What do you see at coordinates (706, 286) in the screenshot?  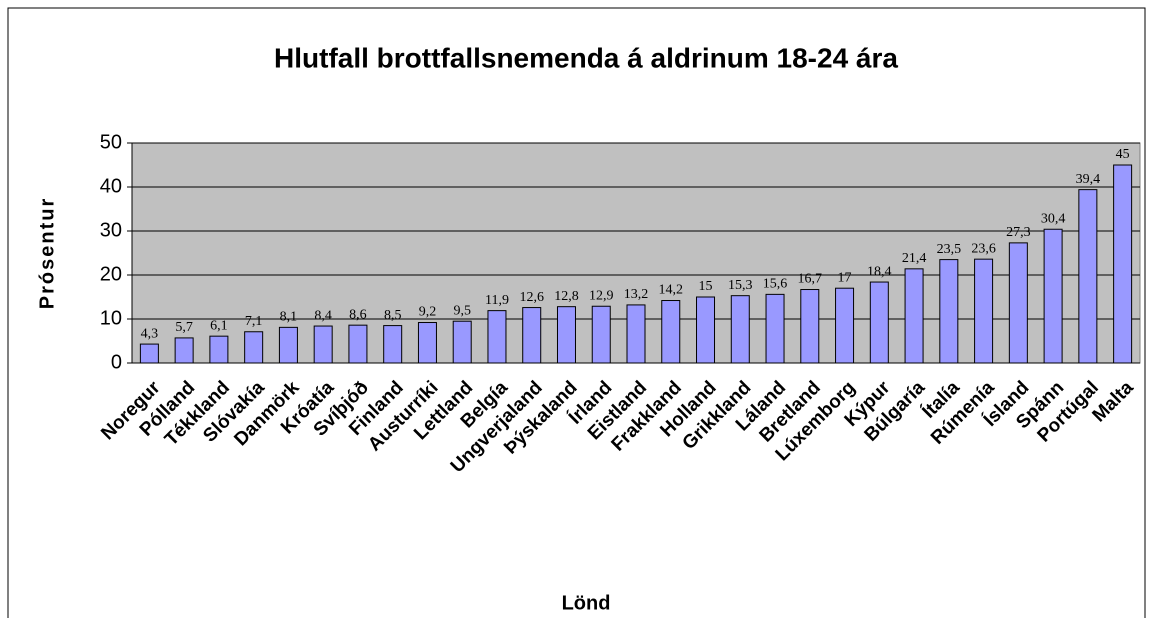 I see `data-label: 15` at bounding box center [706, 286].